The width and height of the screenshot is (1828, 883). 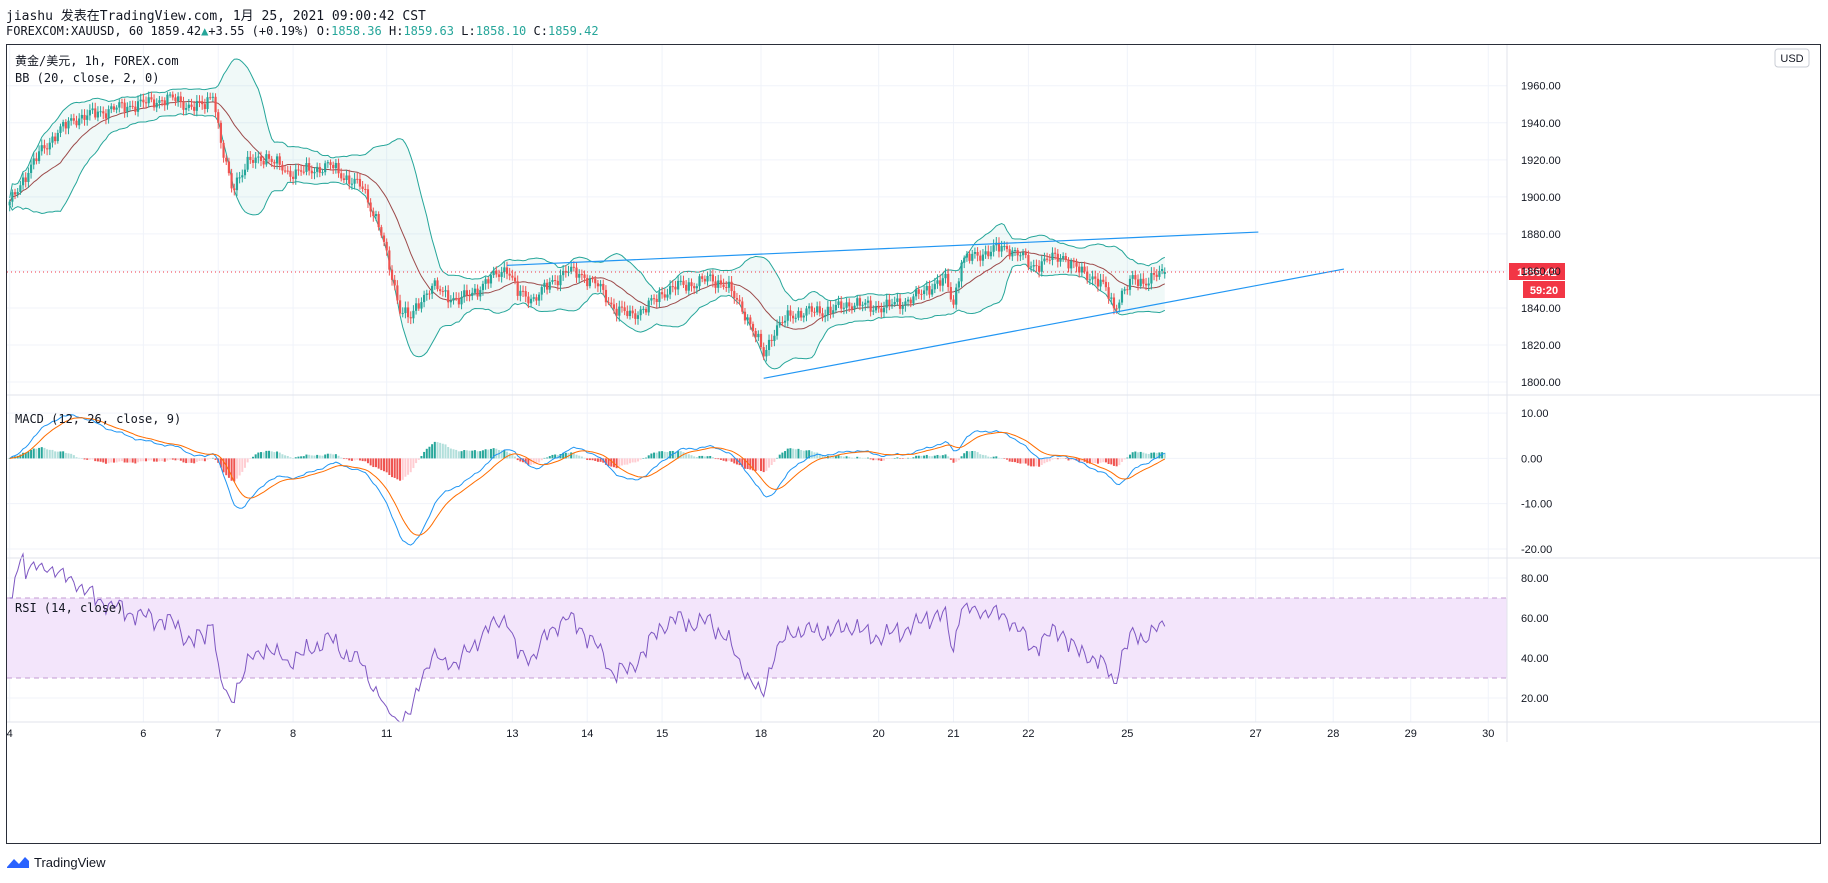 I want to click on price-tick-label: 1940.00, so click(x=1541, y=124).